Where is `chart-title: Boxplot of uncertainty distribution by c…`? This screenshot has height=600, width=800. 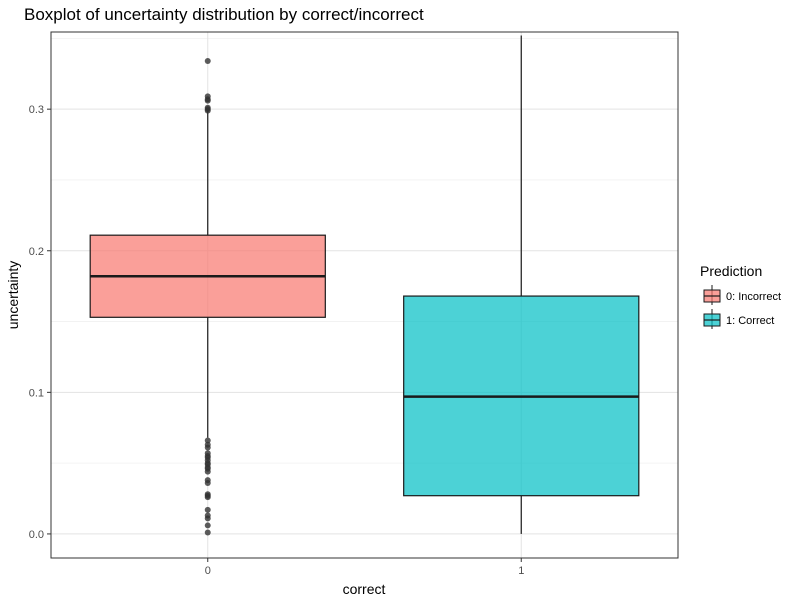
chart-title: Boxplot of uncertainty distribution by c… is located at coordinates (224, 14).